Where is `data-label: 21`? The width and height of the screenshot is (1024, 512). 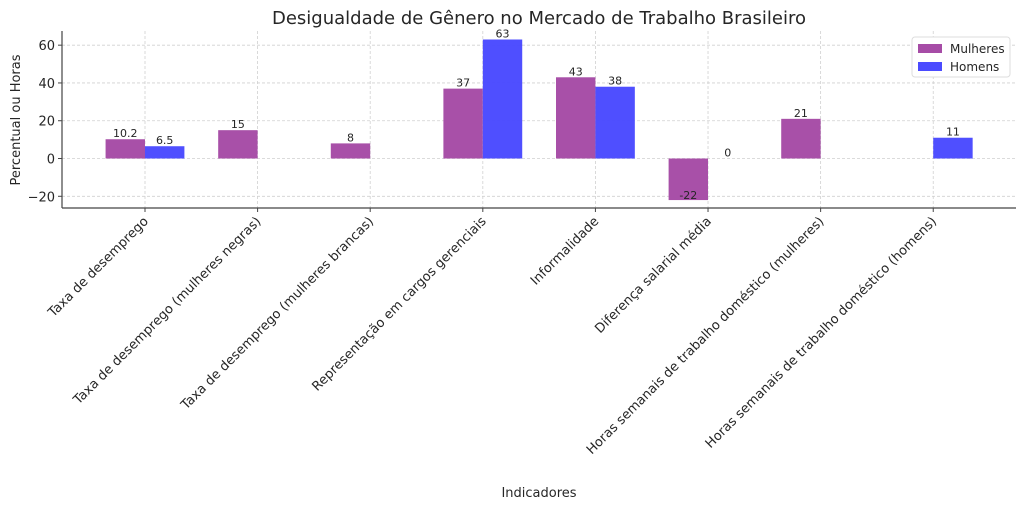 data-label: 21 is located at coordinates (801, 113).